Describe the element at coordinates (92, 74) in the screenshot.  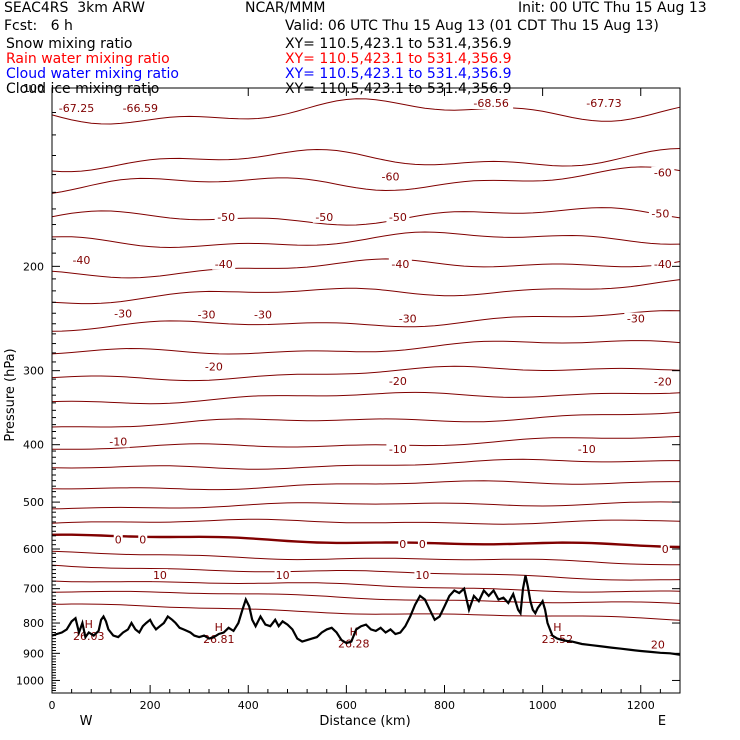
I see `field-name-cloud-water: Cloud water mixing ratio` at that location.